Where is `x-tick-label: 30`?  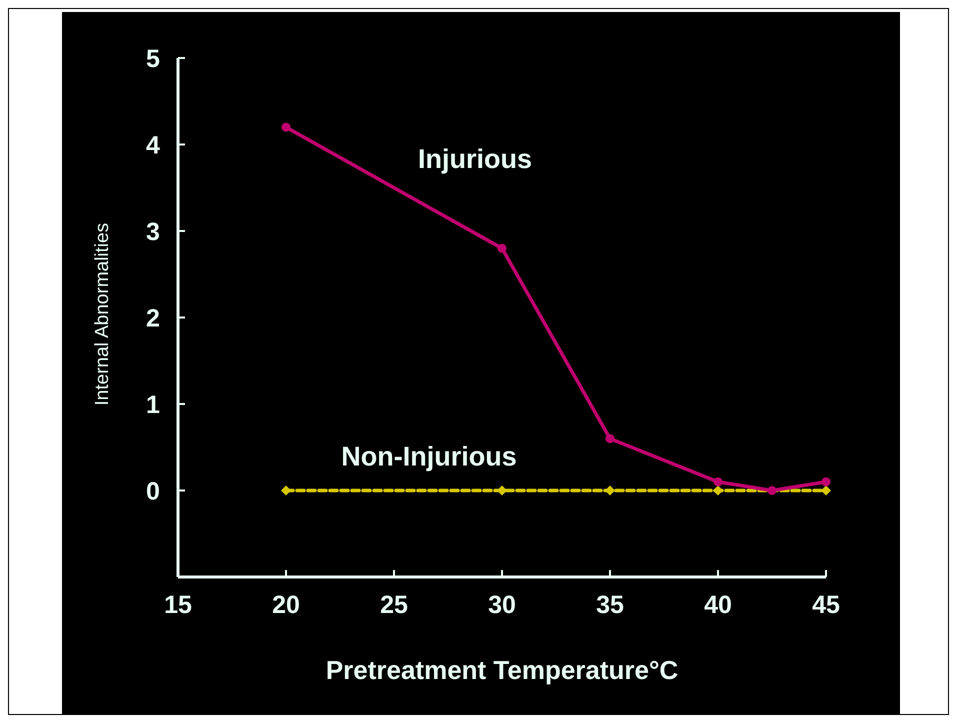 x-tick-label: 30 is located at coordinates (502, 605).